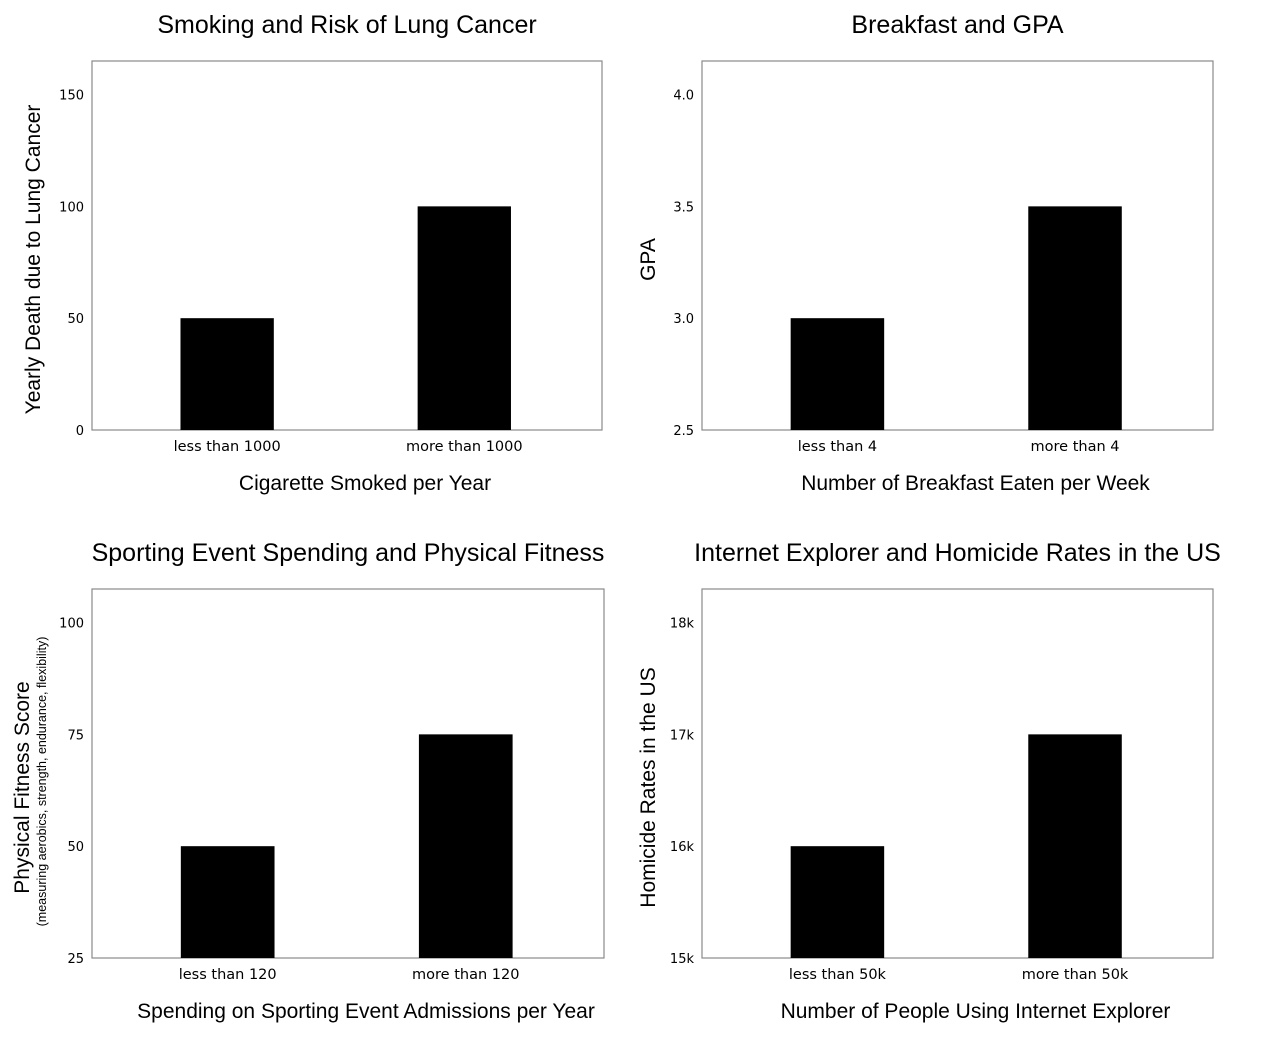  What do you see at coordinates (975, 483) in the screenshot?
I see `x-axis-label: Number of Breakfast Eaten per Week` at bounding box center [975, 483].